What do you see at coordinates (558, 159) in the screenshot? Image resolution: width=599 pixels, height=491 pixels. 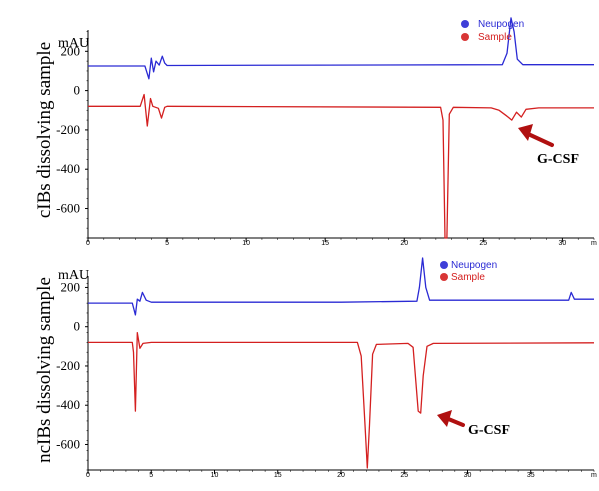 I see `annotation-label-top: G-CSF` at bounding box center [558, 159].